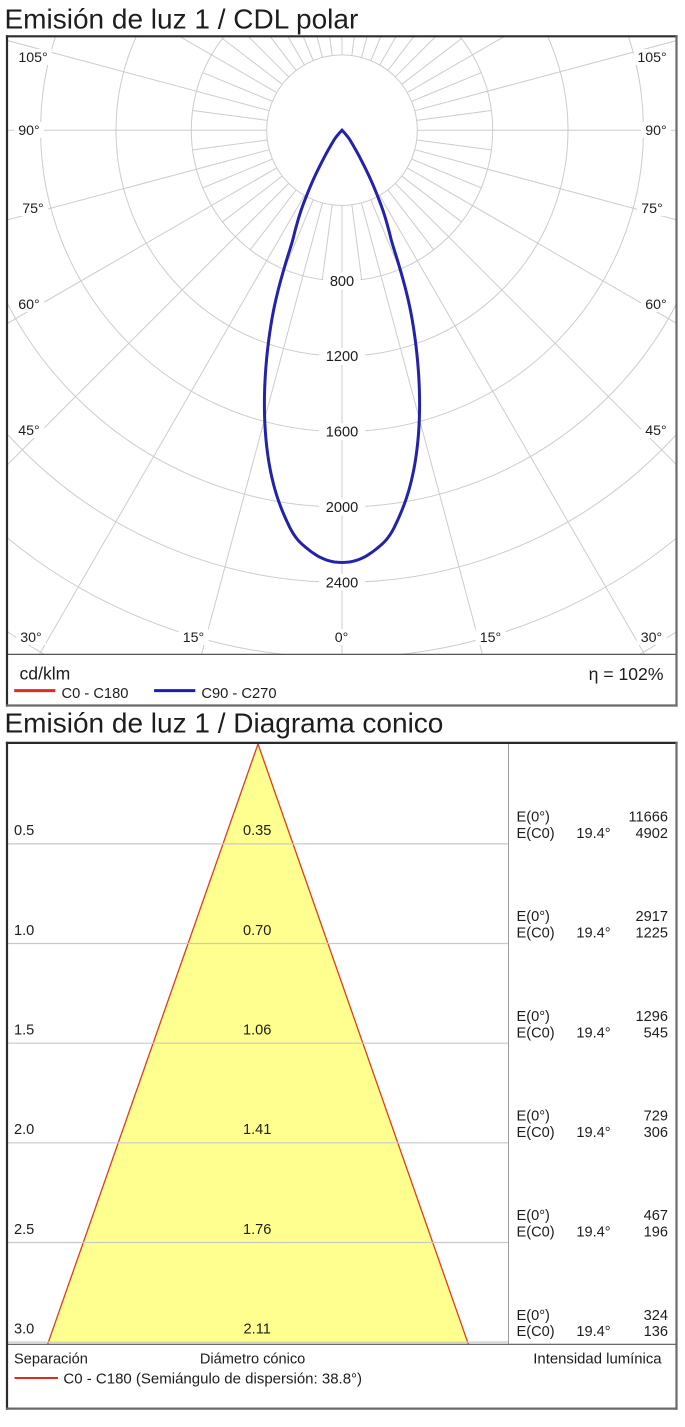 The height and width of the screenshot is (1427, 685). I want to click on svg-text: Diámetro cónico, so click(252, 1360).